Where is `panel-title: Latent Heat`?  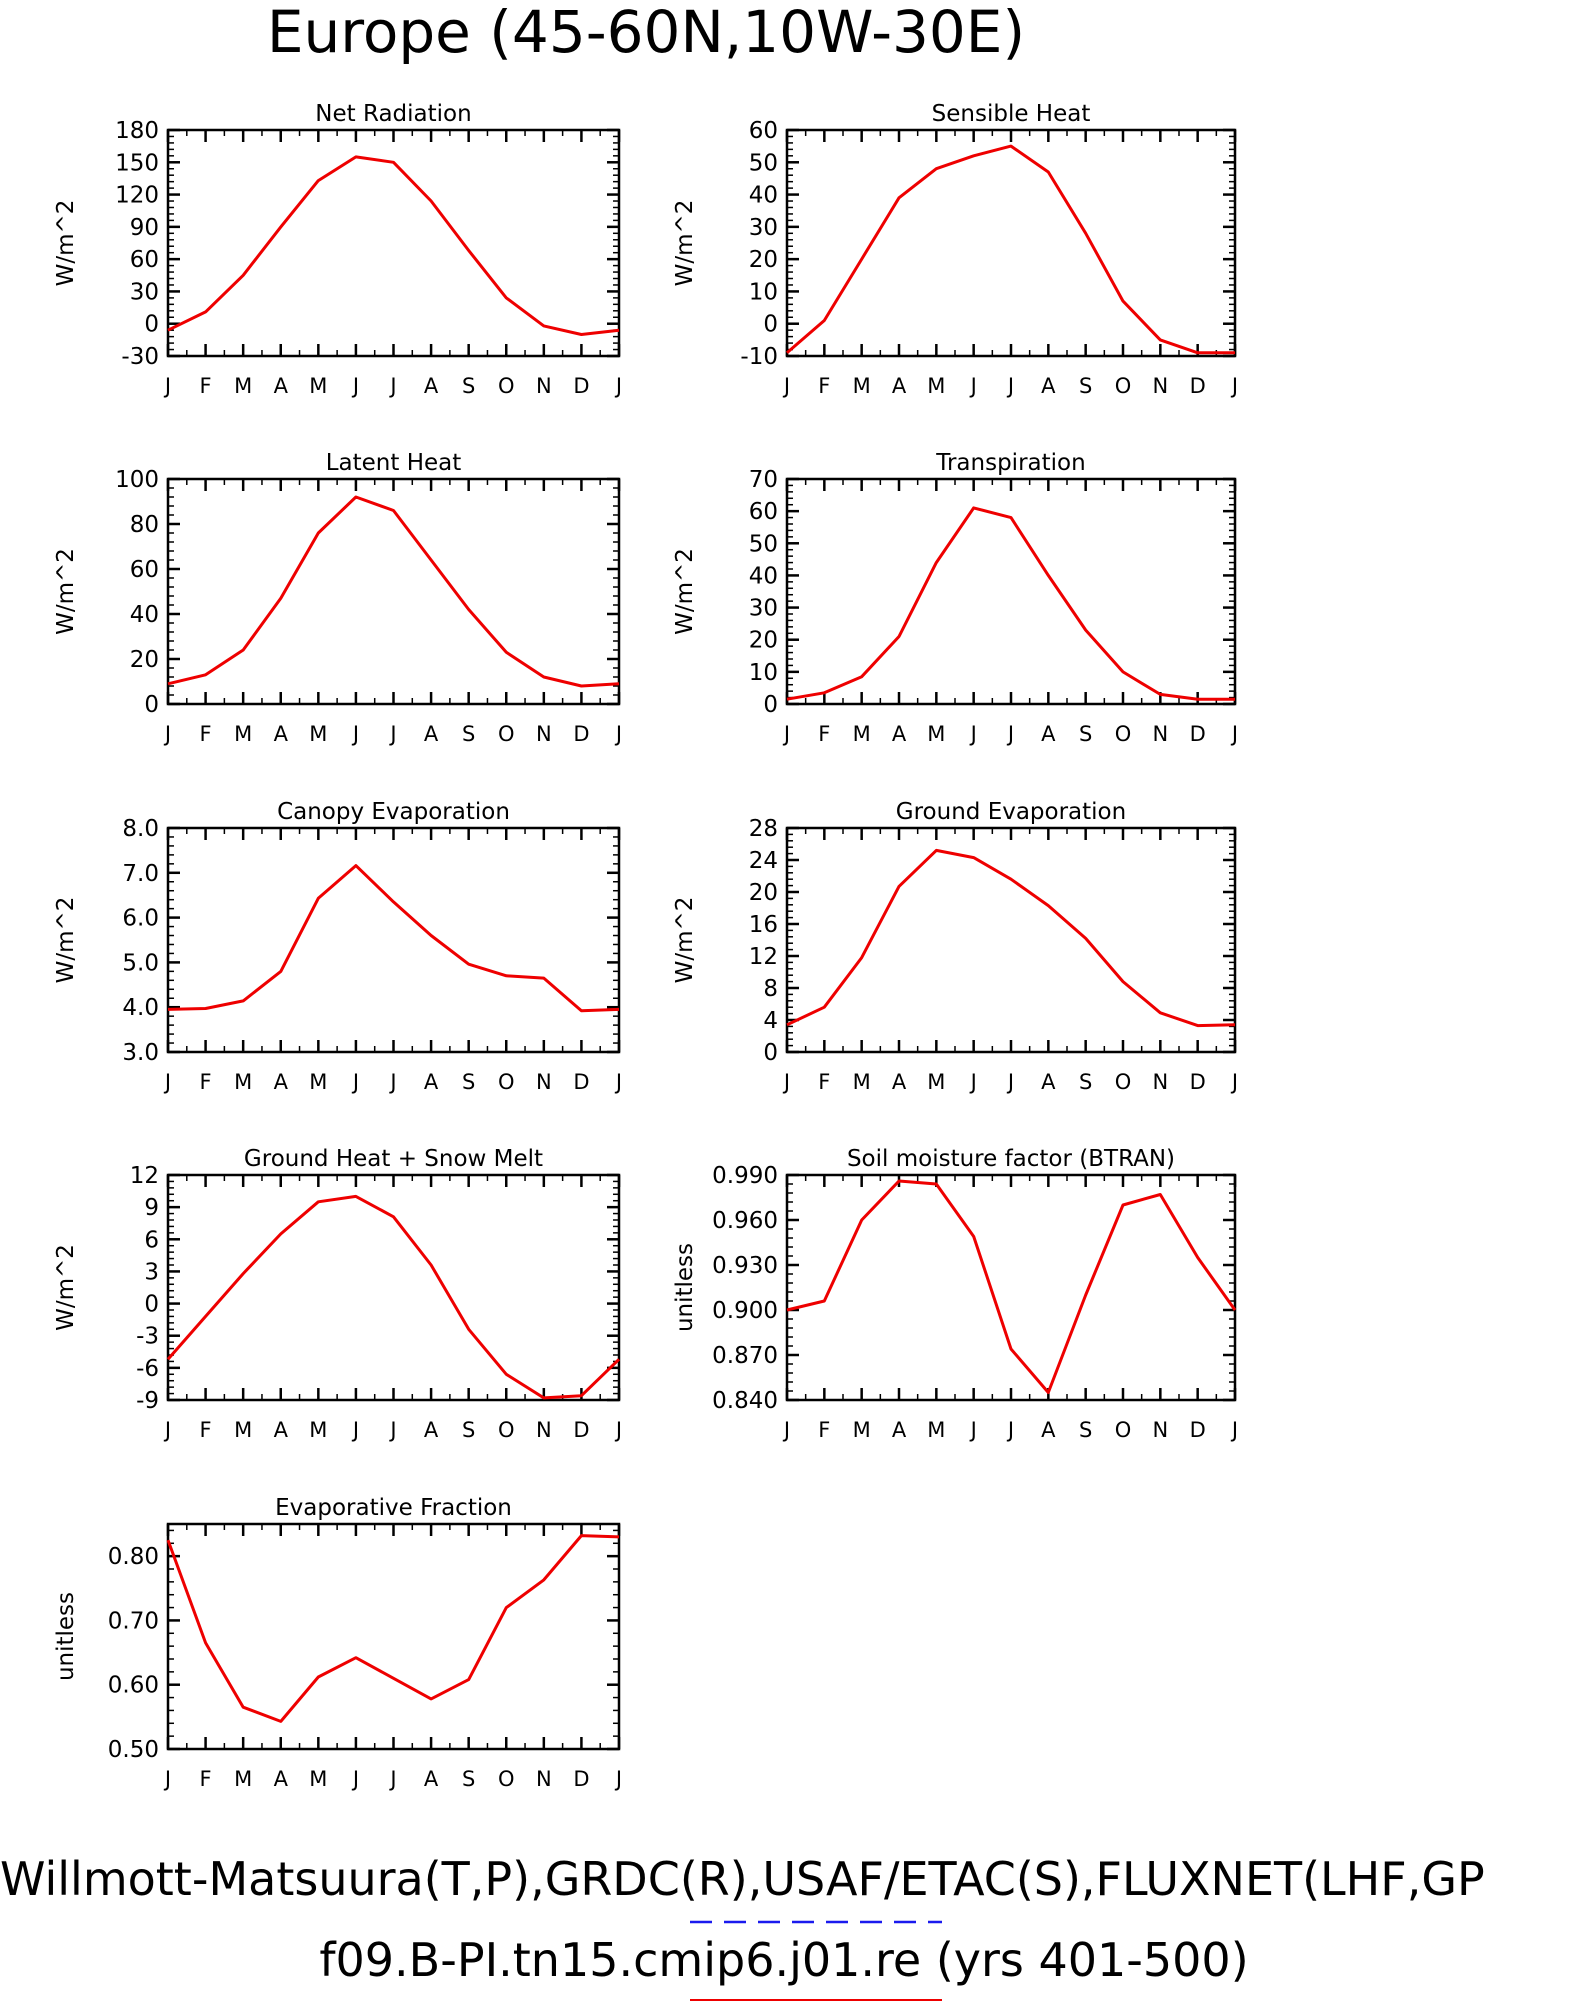
panel-title: Latent Heat is located at coordinates (394, 463).